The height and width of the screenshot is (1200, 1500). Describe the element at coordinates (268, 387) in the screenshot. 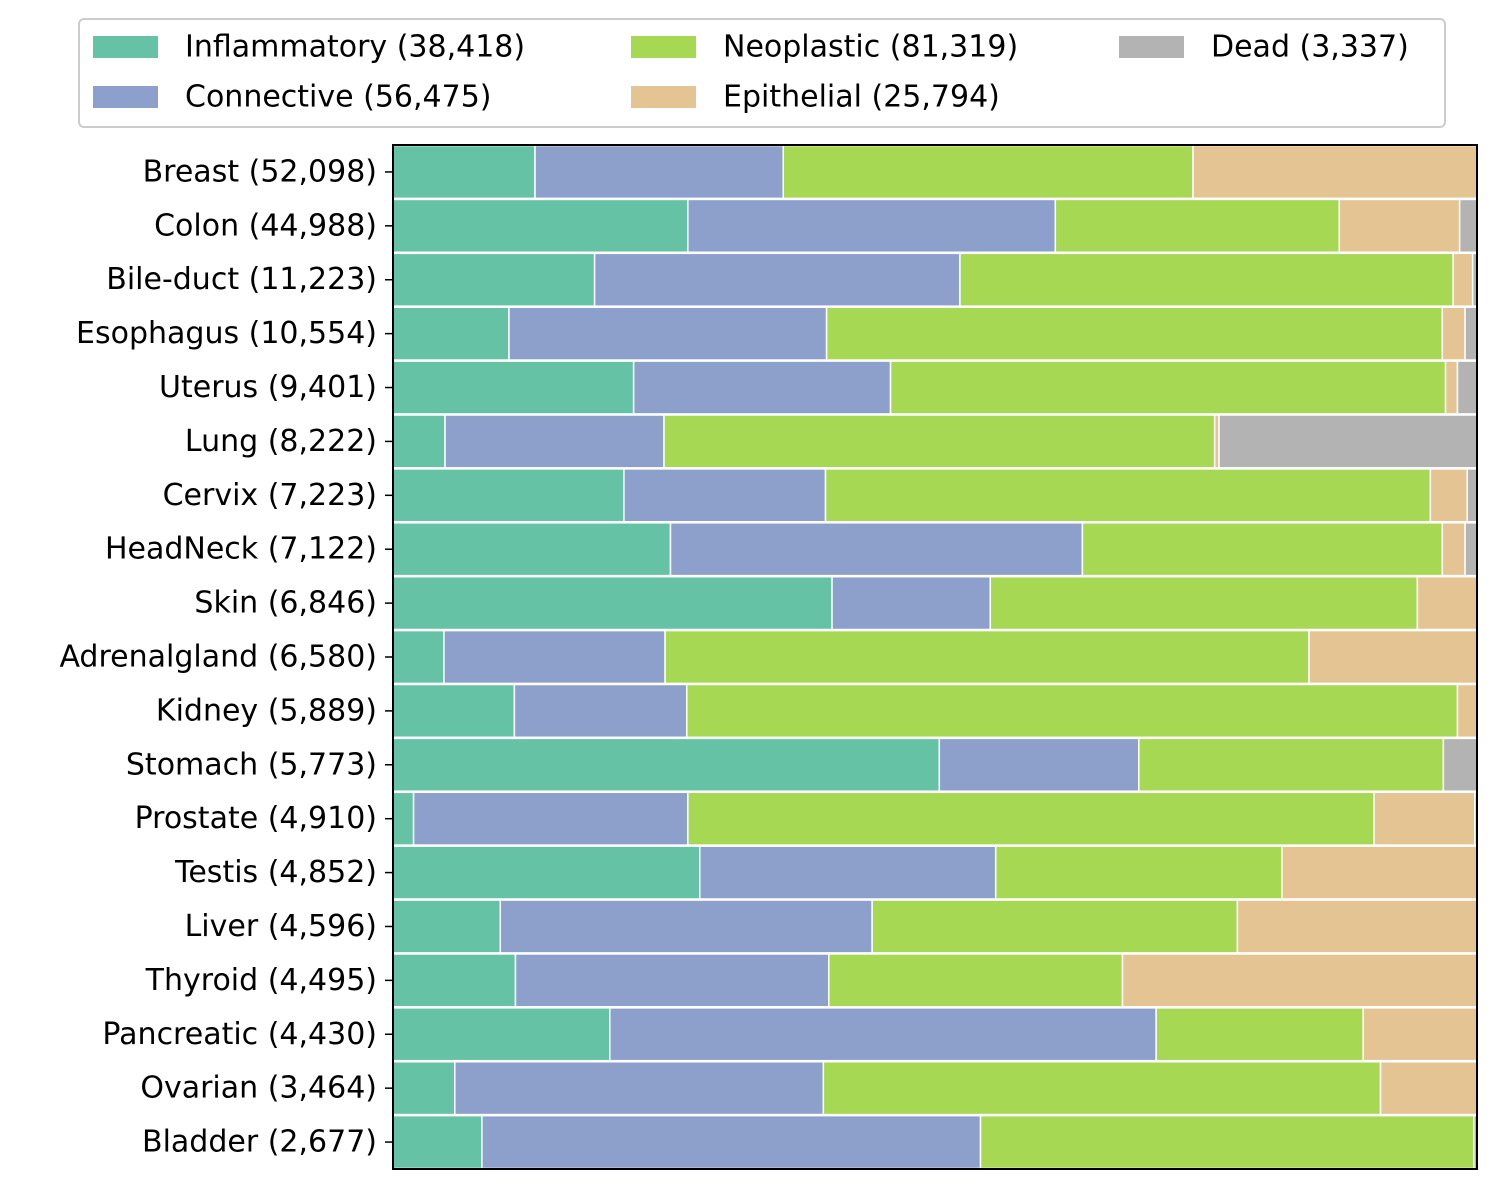

I see `y-tick-label: Uterus (9,401)` at that location.